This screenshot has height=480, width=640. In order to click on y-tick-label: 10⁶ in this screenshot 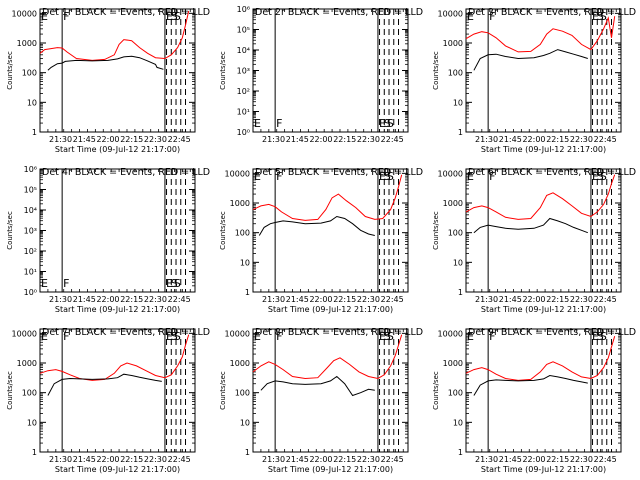, I will do `click(243, 9)`.